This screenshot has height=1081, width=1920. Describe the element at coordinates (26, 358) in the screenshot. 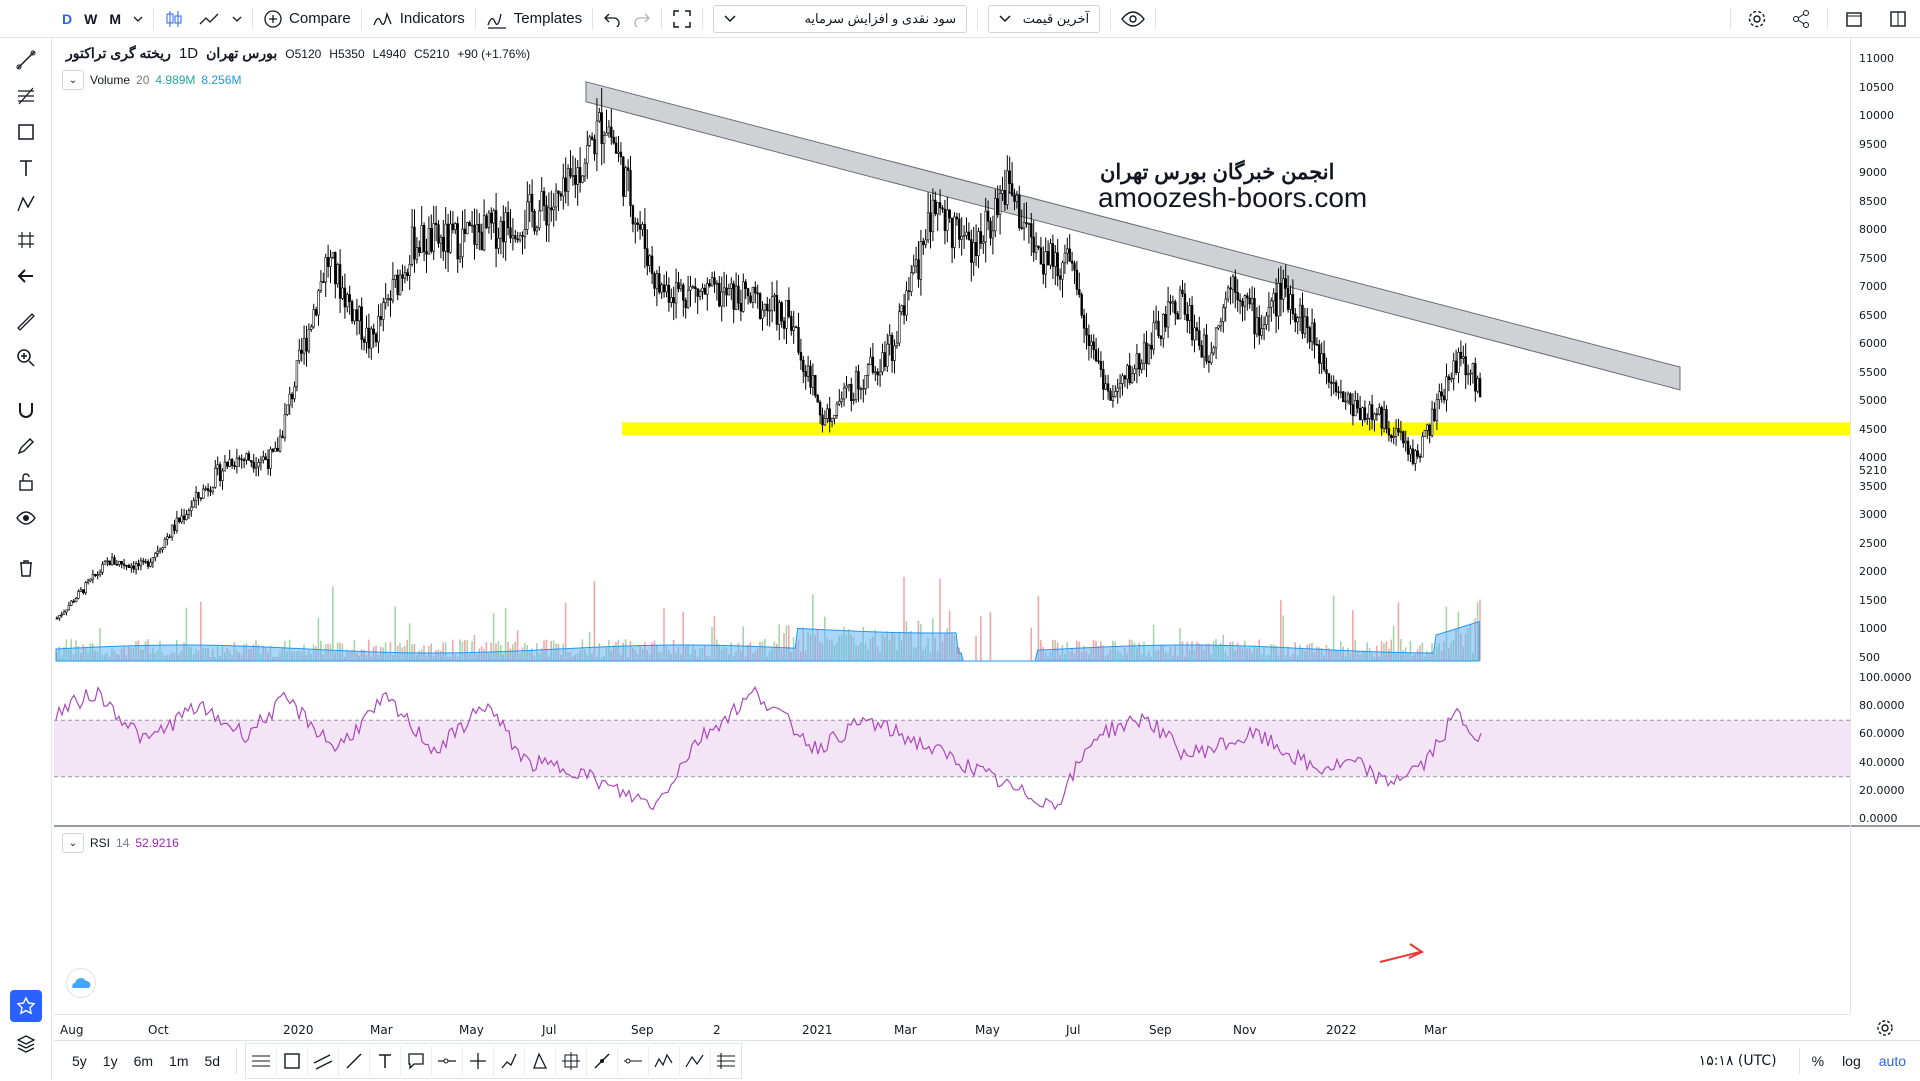

I see `zoom-in-icon` at that location.